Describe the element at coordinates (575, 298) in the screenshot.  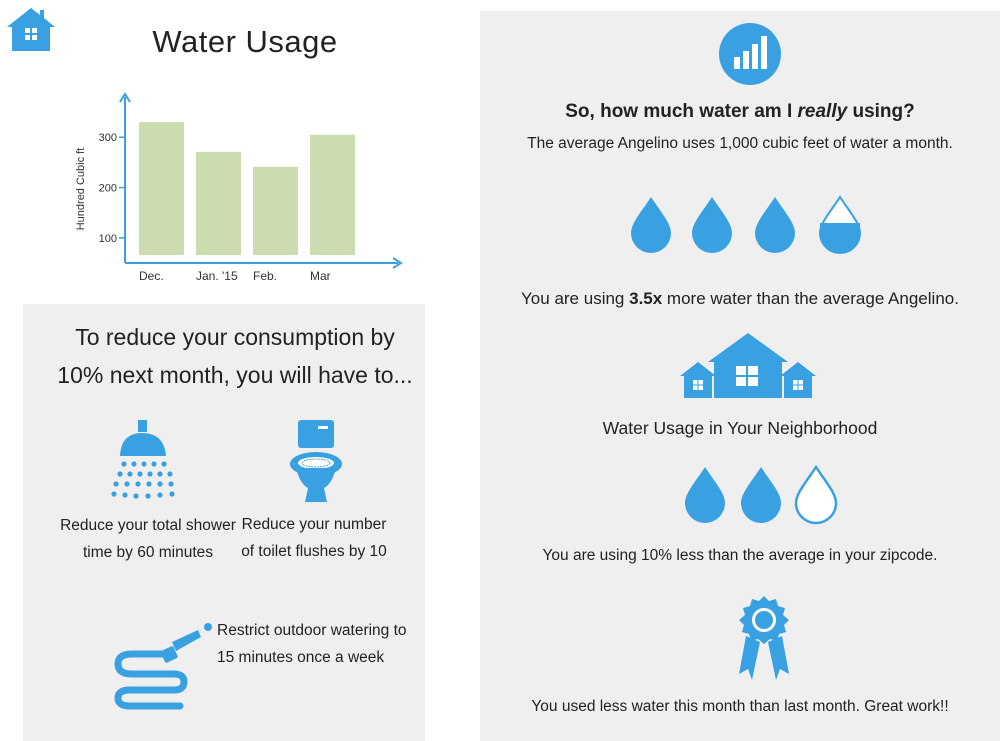
I see `using-pre: You are using` at that location.